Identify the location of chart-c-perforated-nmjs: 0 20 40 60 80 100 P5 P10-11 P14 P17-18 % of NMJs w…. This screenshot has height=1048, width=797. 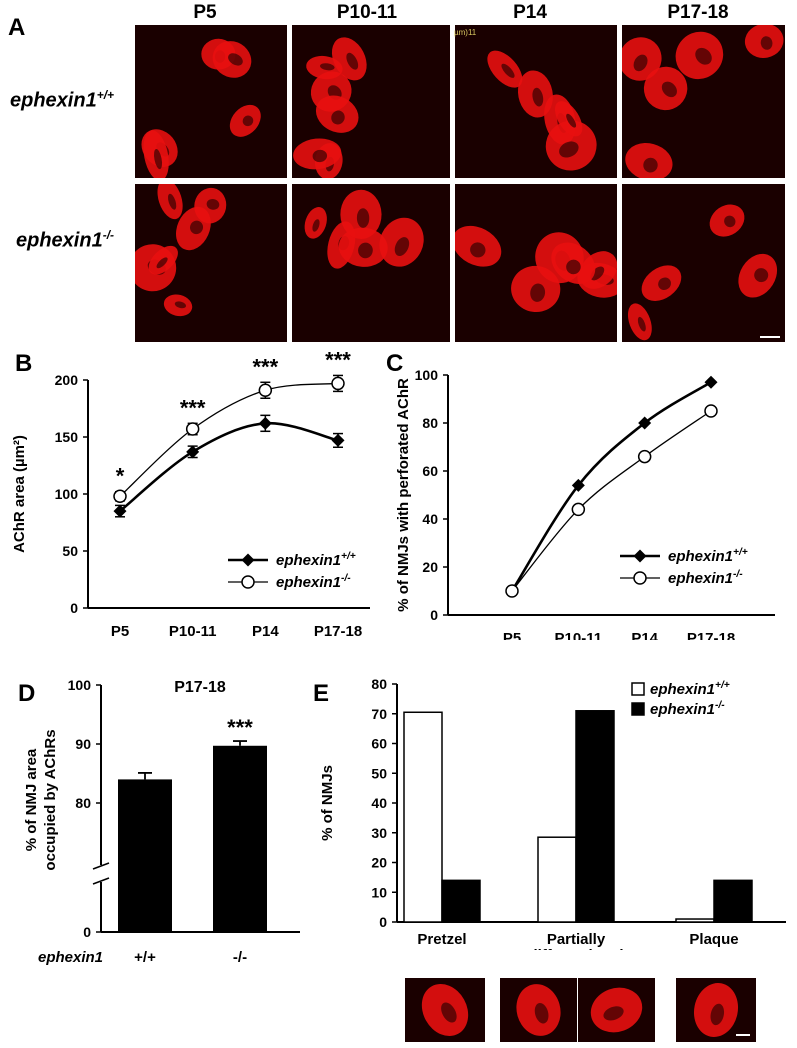
(585, 503).